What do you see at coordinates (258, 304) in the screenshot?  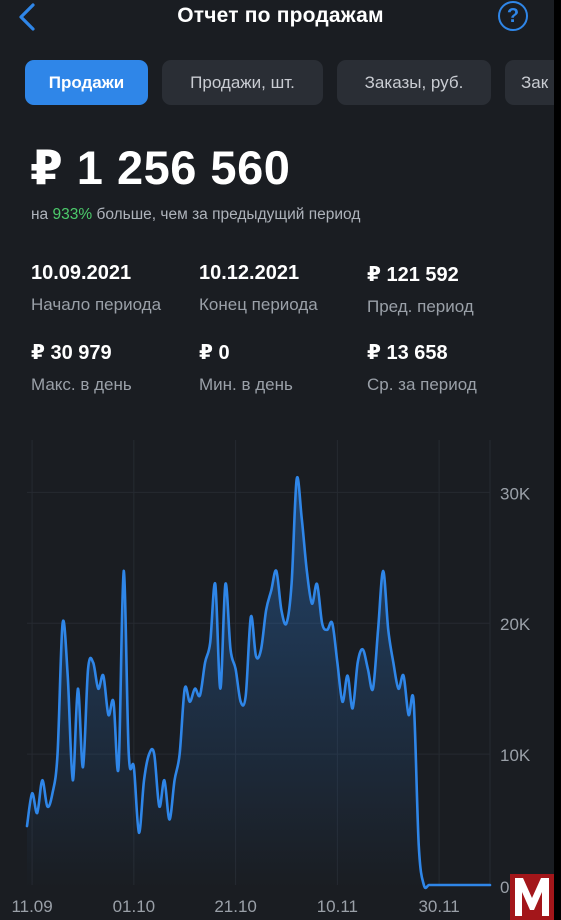 I see `stat-label: Конец периода` at bounding box center [258, 304].